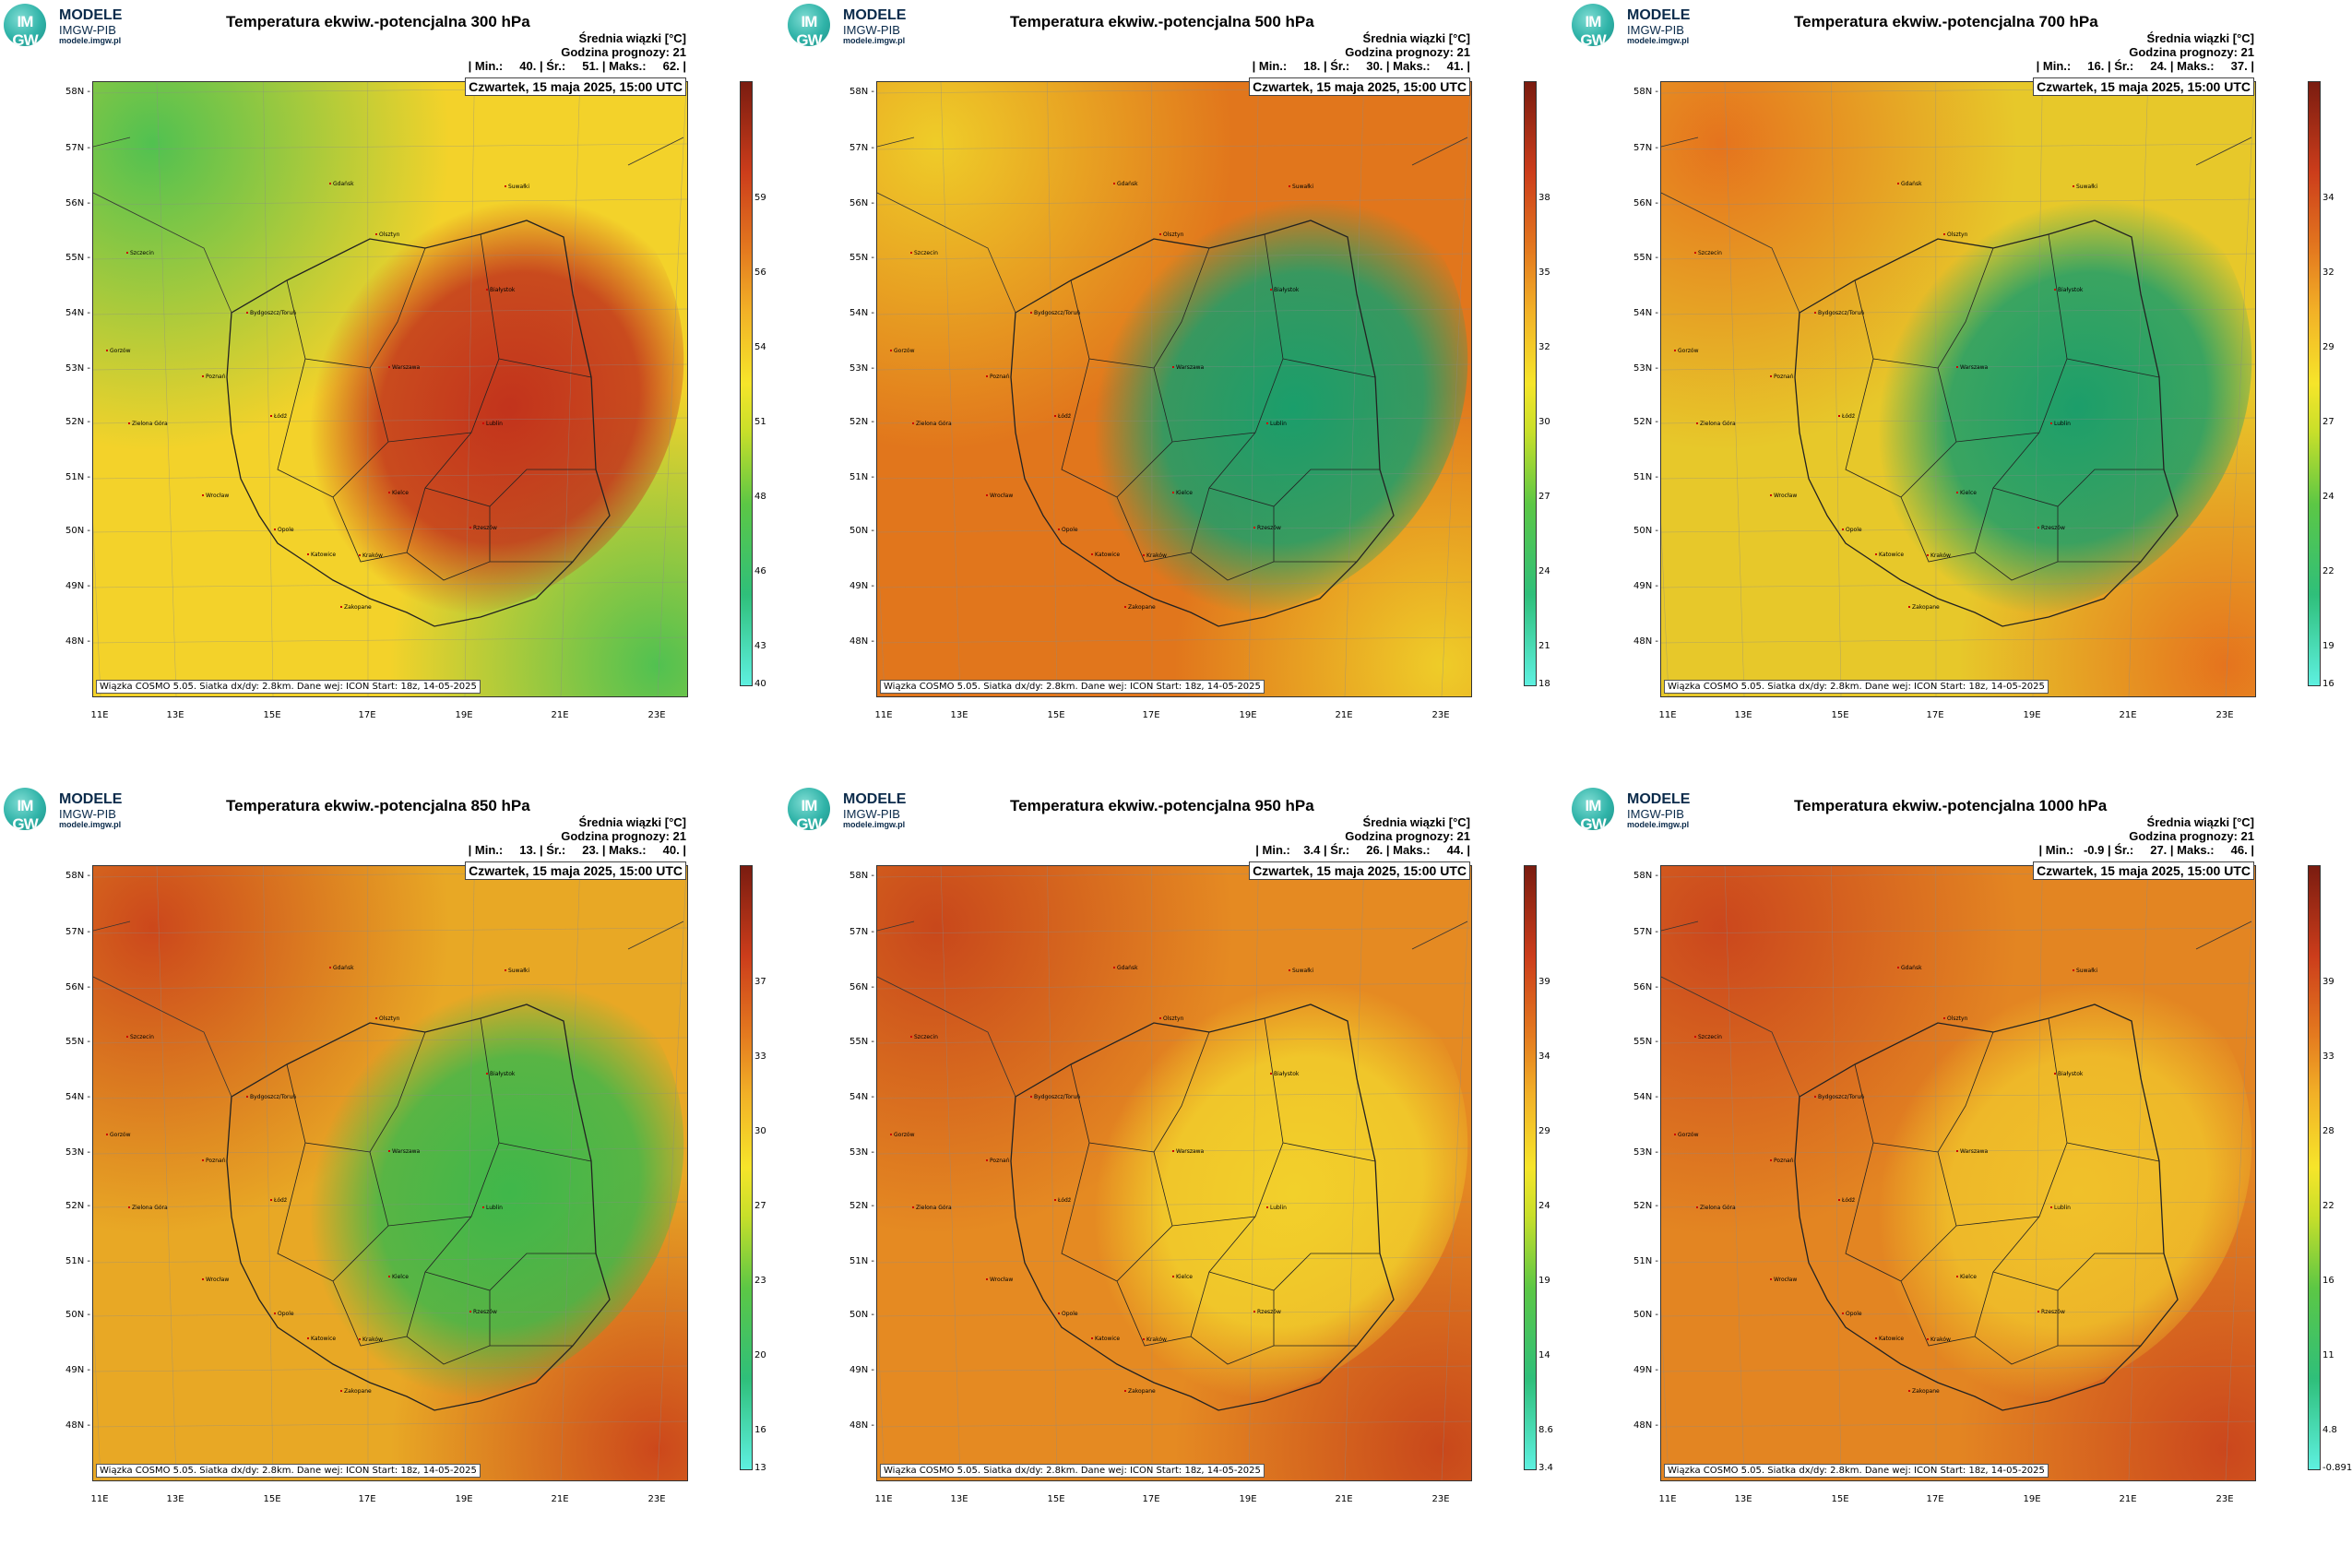 The width and height of the screenshot is (2352, 1568). Describe the element at coordinates (760, 646) in the screenshot. I see `colorbar-tick-label: 43` at that location.